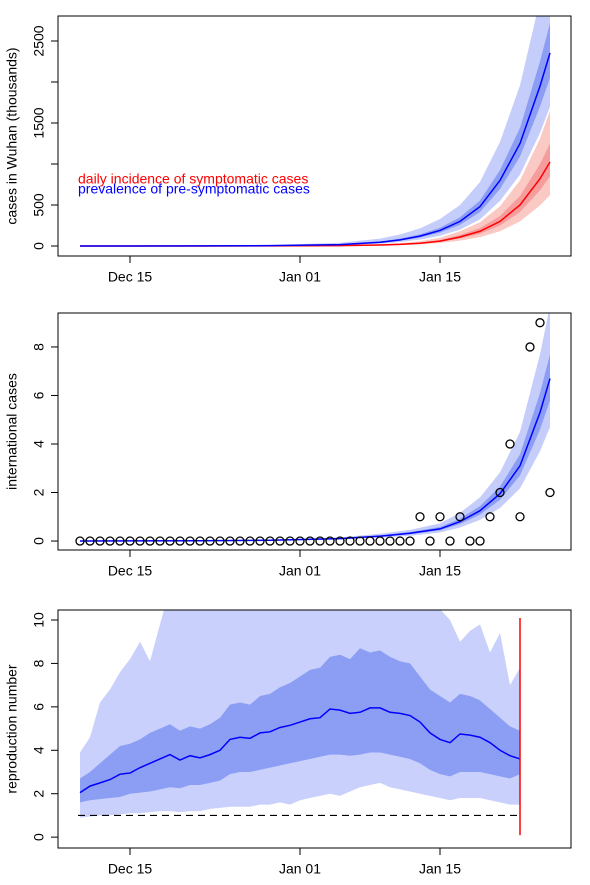 The image size is (590, 885). What do you see at coordinates (12, 729) in the screenshot?
I see `y-axis-title: reproduction number` at bounding box center [12, 729].